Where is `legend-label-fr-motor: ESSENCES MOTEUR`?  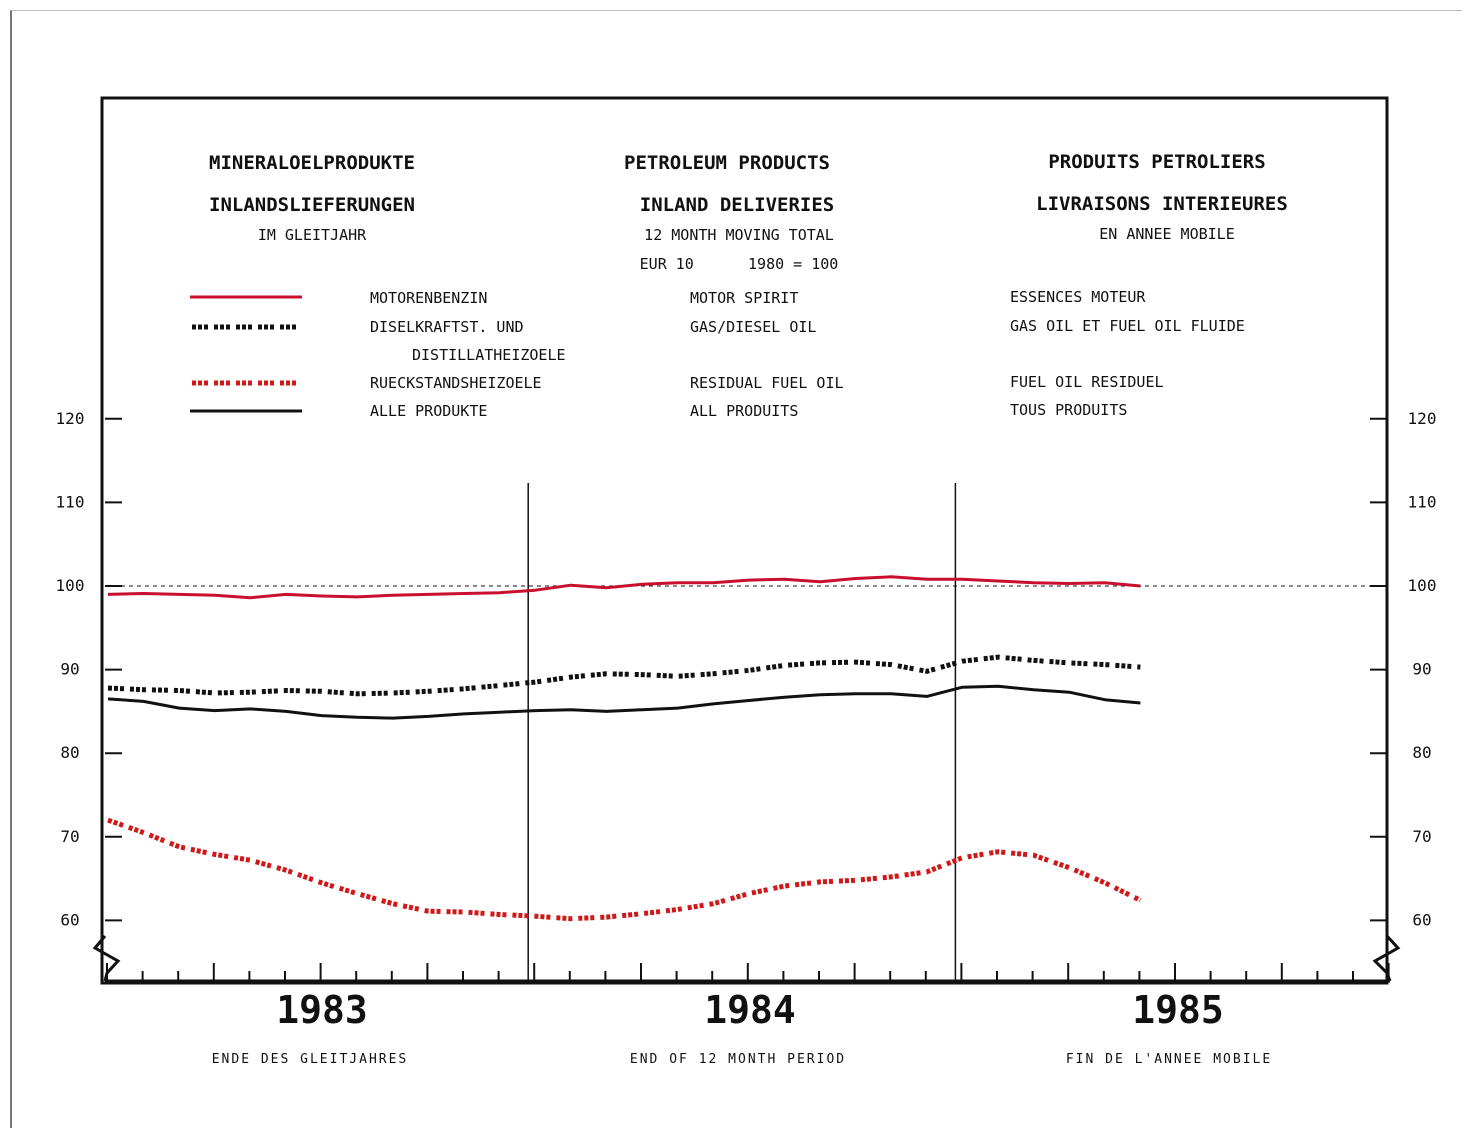 legend-label-fr-motor: ESSENCES MOTEUR is located at coordinates (1078, 297).